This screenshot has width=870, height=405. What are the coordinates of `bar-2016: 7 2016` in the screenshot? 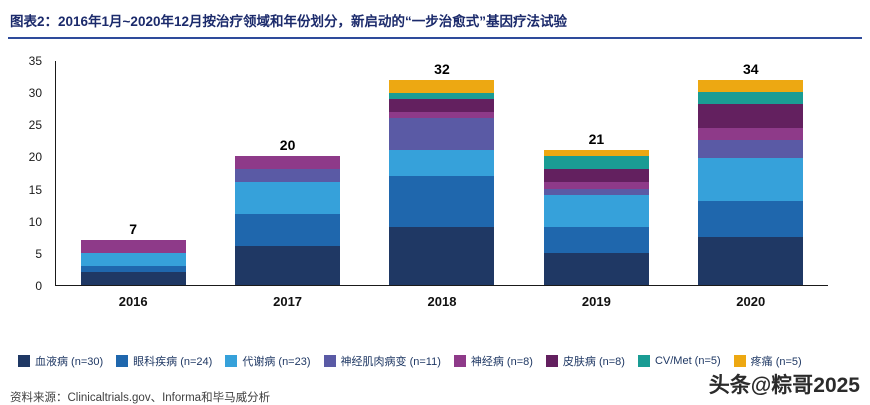 It's located at (133, 185).